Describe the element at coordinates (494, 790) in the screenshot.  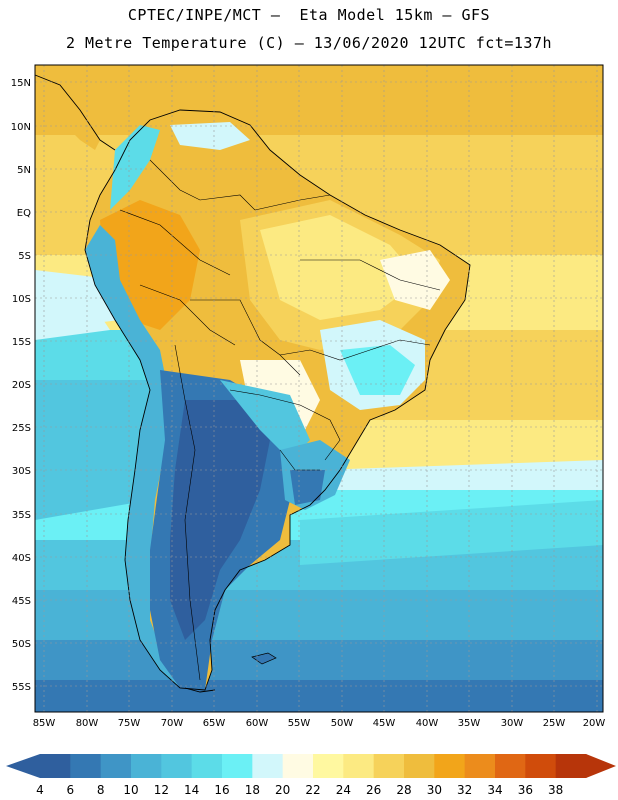
I see `colorbar-label: 34` at that location.